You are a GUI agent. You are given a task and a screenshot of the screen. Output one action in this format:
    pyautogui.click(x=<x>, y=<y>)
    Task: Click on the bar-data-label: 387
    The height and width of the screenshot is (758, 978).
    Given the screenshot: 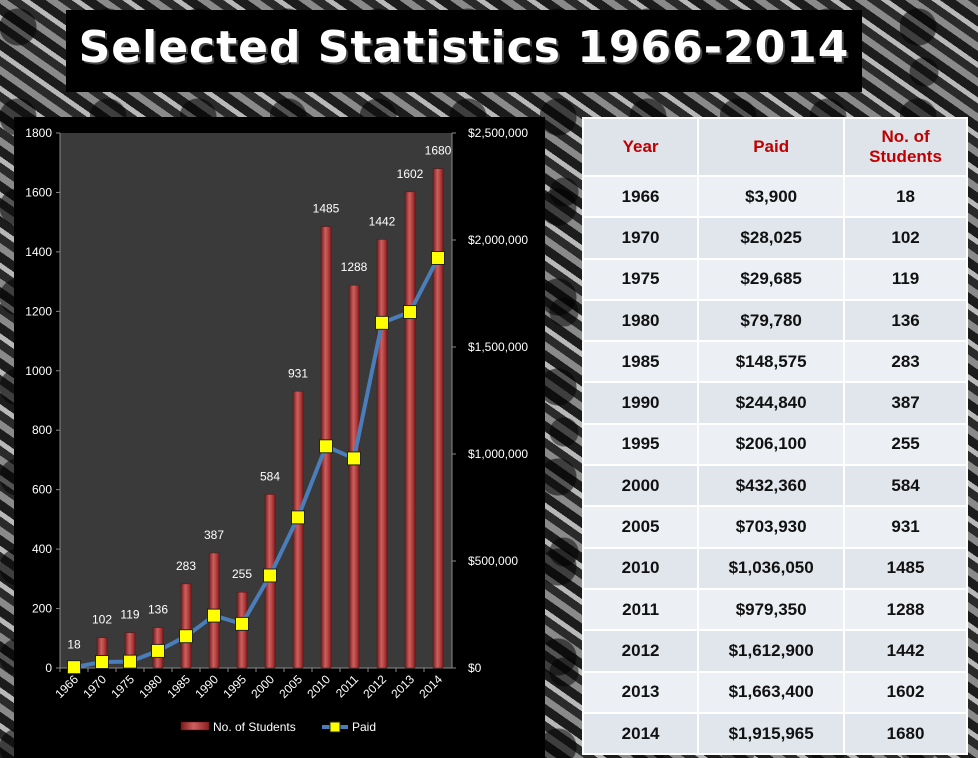 What is the action you would take?
    pyautogui.click(x=214, y=535)
    